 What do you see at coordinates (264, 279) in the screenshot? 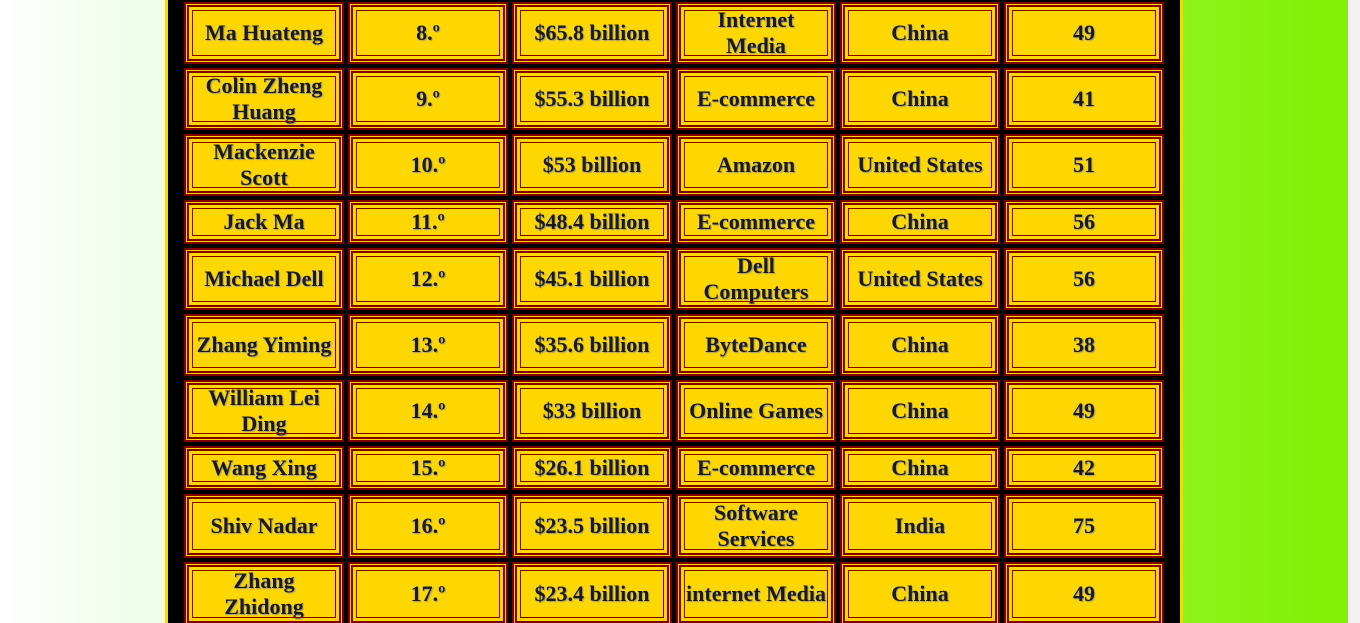
I see `table-cell: Michael Dell` at bounding box center [264, 279].